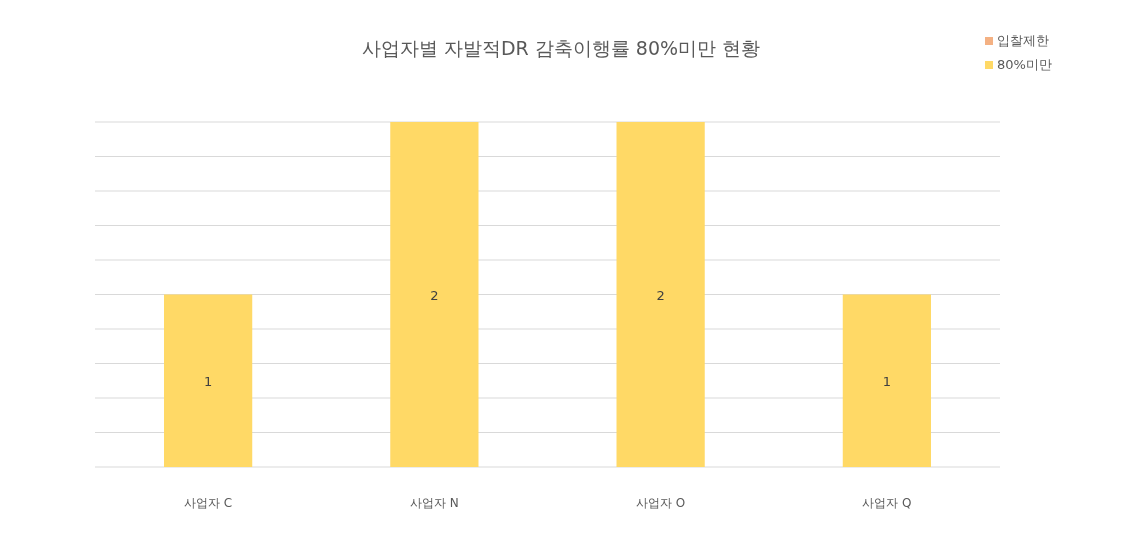 The width and height of the screenshot is (1122, 540). Describe the element at coordinates (1023, 40) in the screenshot. I see `legend-label: 입찰제한` at that location.